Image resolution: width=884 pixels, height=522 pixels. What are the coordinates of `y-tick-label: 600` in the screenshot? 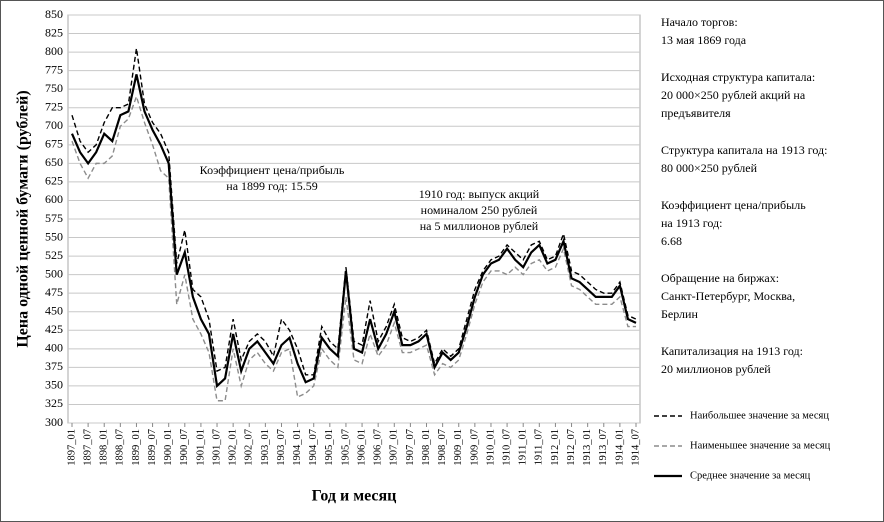 It's located at (54, 199).